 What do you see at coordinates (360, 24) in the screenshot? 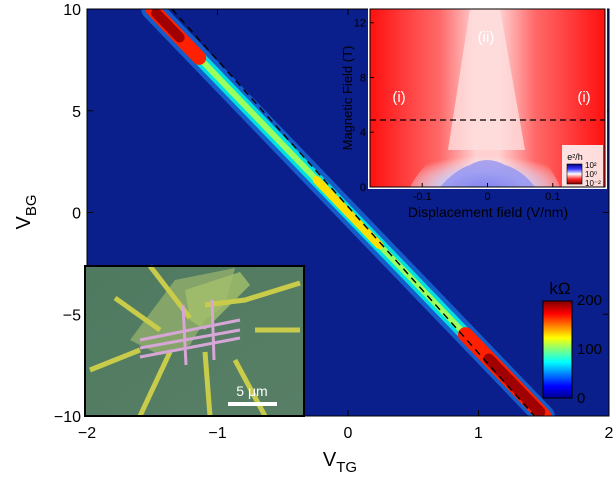
I see `inset-y-tick-label: 12` at bounding box center [360, 24].